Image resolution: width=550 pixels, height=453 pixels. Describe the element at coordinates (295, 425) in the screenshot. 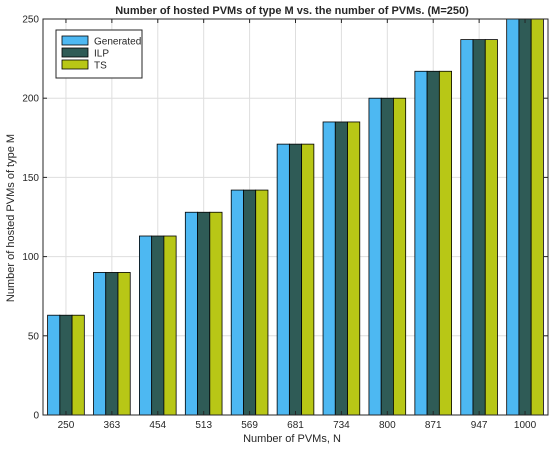

I see `x-tick-label: 681` at that location.